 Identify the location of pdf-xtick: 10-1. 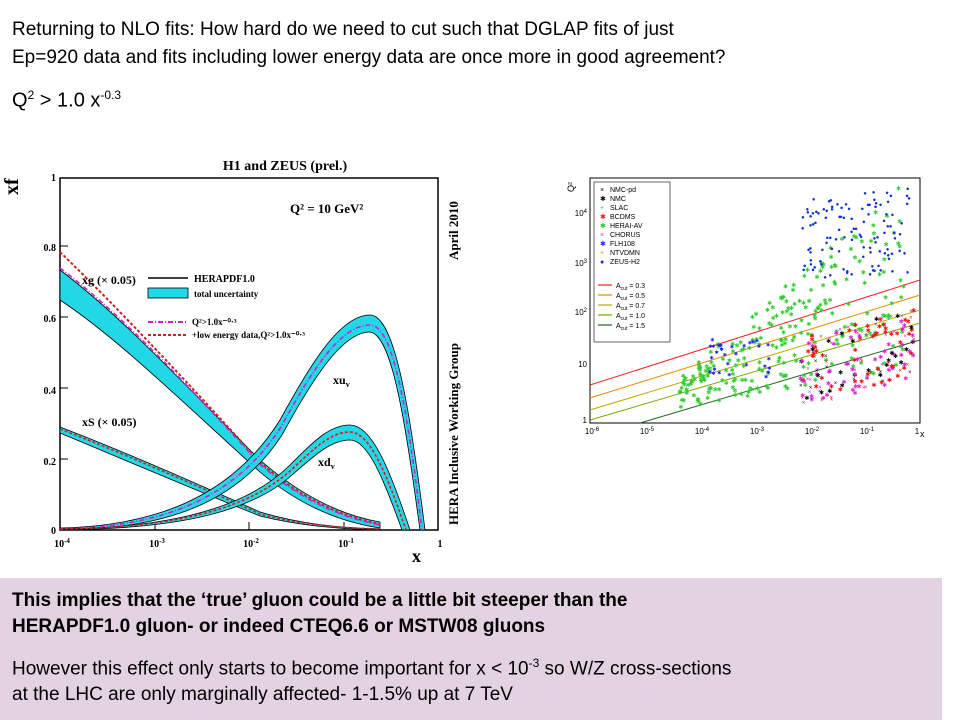
(346, 543).